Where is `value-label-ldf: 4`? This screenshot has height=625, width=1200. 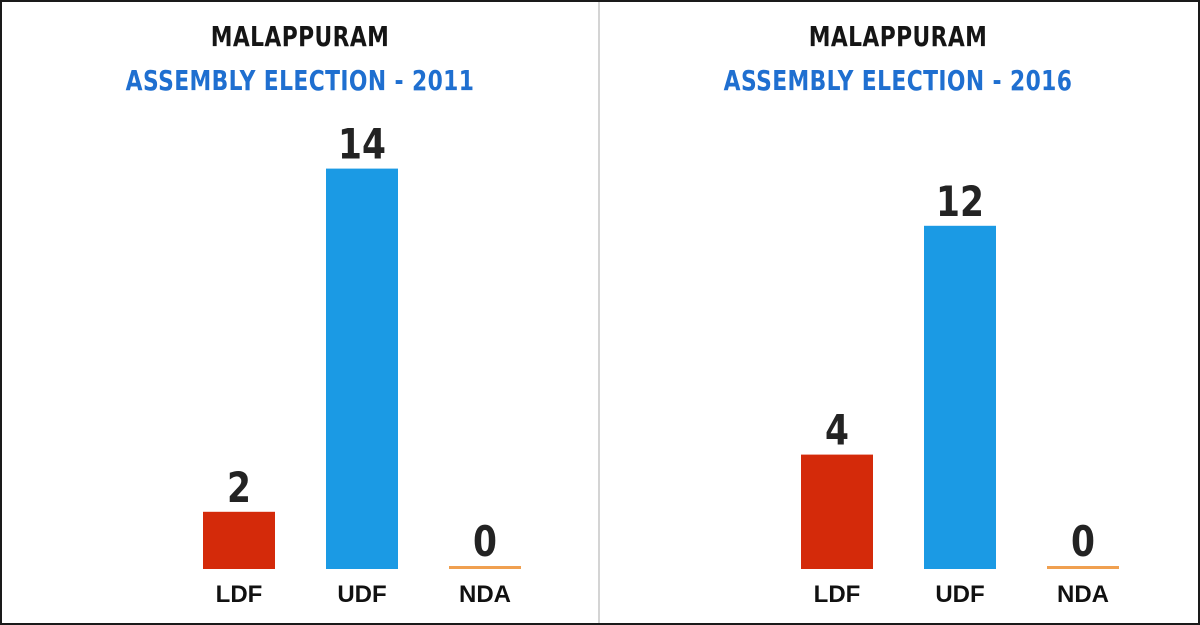 value-label-ldf: 4 is located at coordinates (837, 430).